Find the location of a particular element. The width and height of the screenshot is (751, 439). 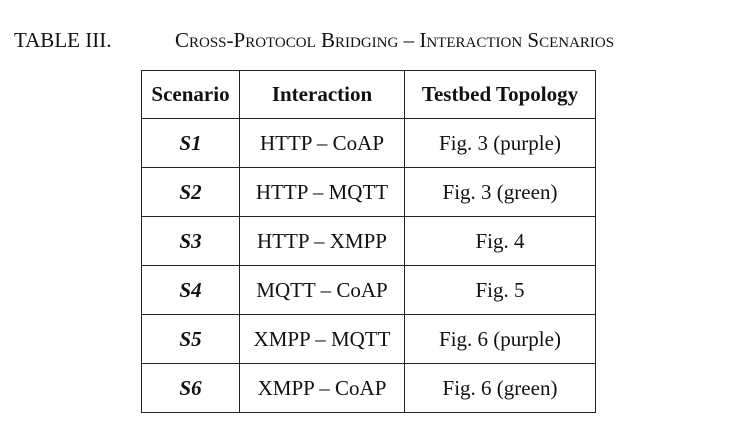

table-header-row: Scenario Interaction Testbed Topology is located at coordinates (368, 94).